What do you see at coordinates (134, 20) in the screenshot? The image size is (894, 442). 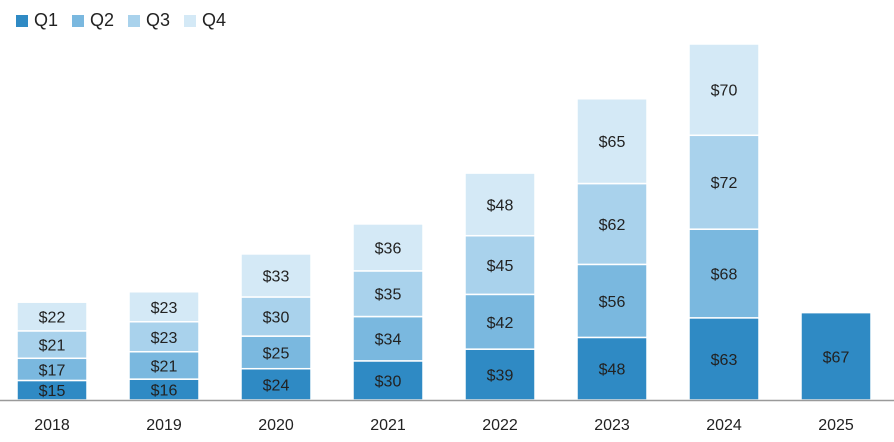 I see `legend-swatch-q3` at bounding box center [134, 20].